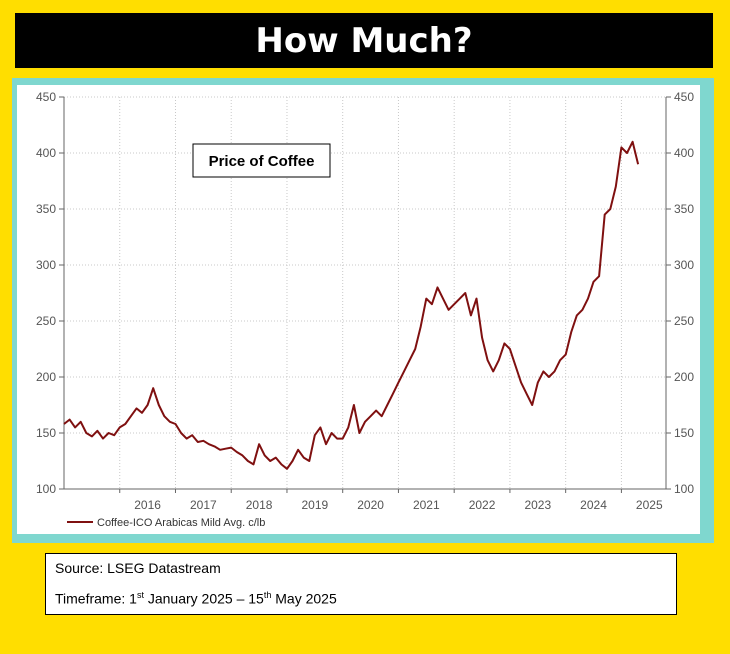 The image size is (730, 654). Describe the element at coordinates (181, 523) in the screenshot. I see `legend-label: Coffee-ICO Arabicas Mild Avg. c/lb` at that location.